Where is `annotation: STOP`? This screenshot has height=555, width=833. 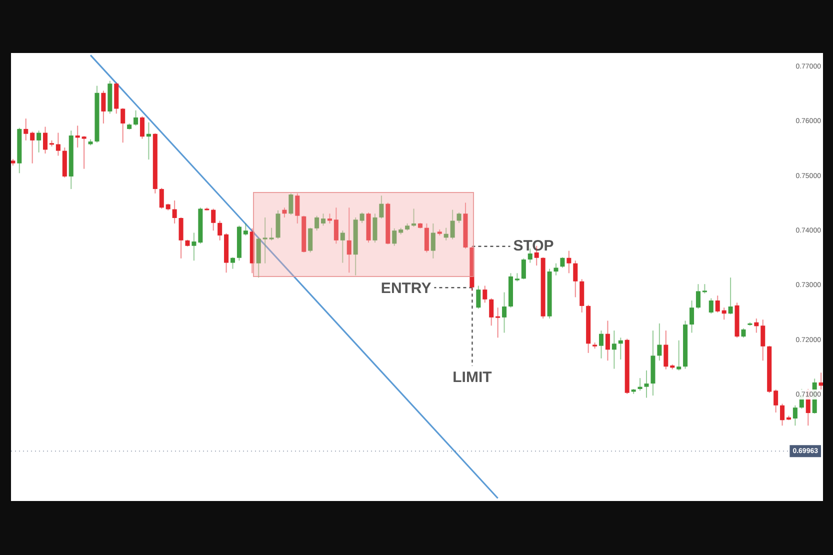 annotation: STOP is located at coordinates (533, 246).